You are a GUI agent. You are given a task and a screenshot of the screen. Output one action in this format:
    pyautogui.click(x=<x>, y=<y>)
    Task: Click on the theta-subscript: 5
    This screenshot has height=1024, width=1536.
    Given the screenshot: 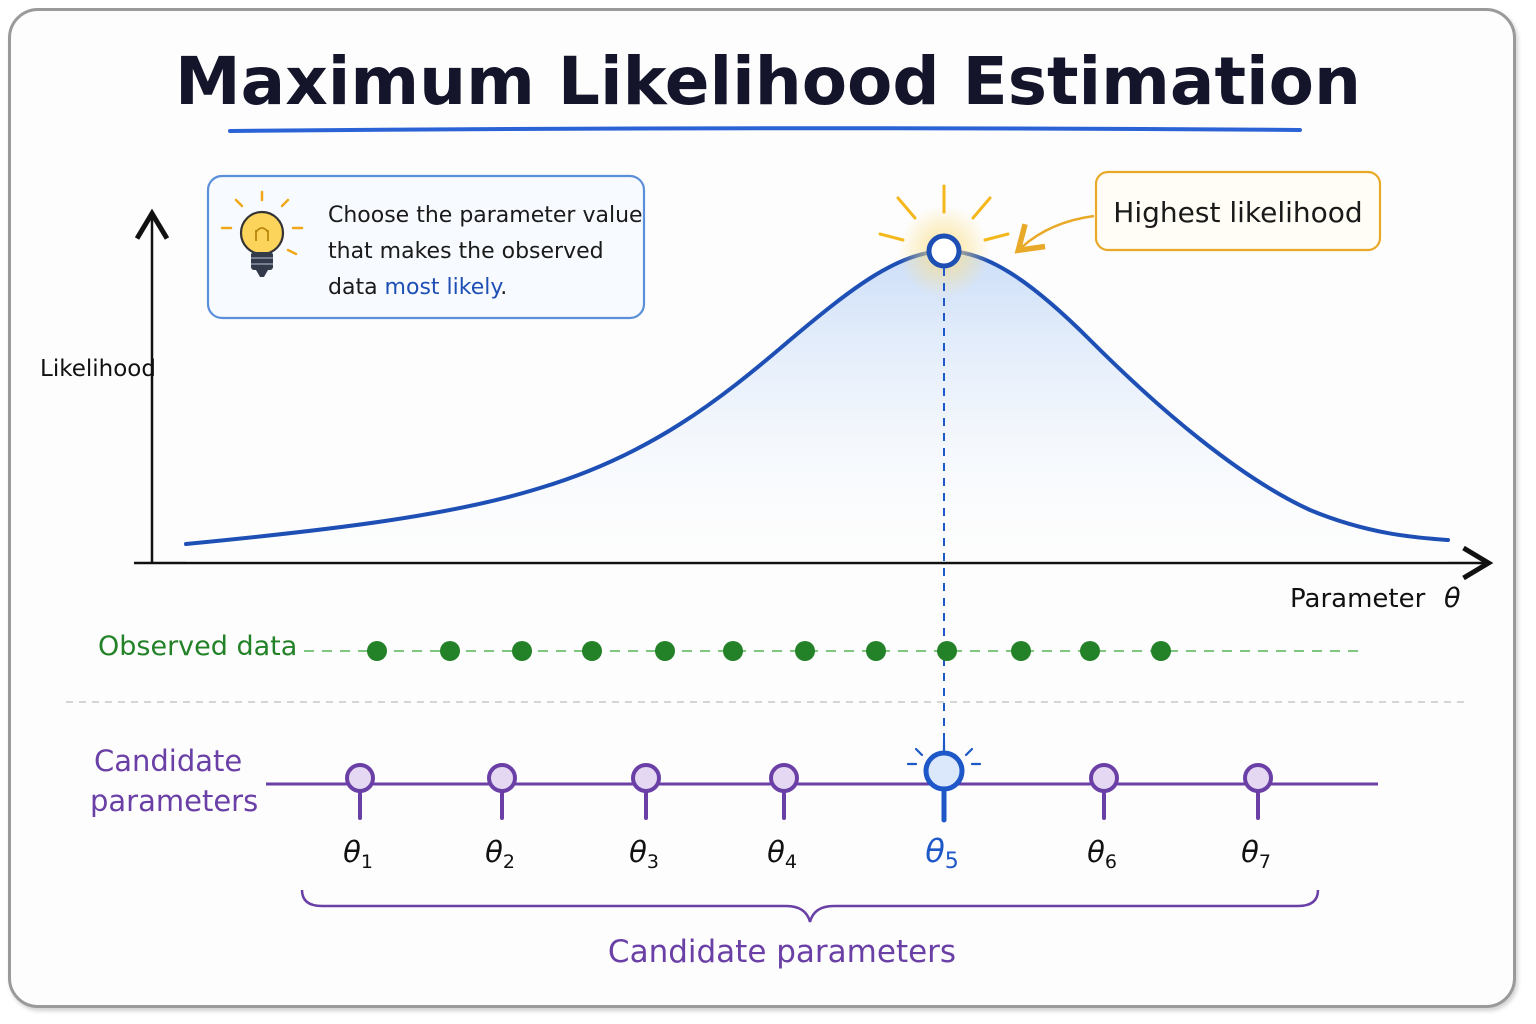 What is the action you would take?
    pyautogui.click(x=952, y=861)
    